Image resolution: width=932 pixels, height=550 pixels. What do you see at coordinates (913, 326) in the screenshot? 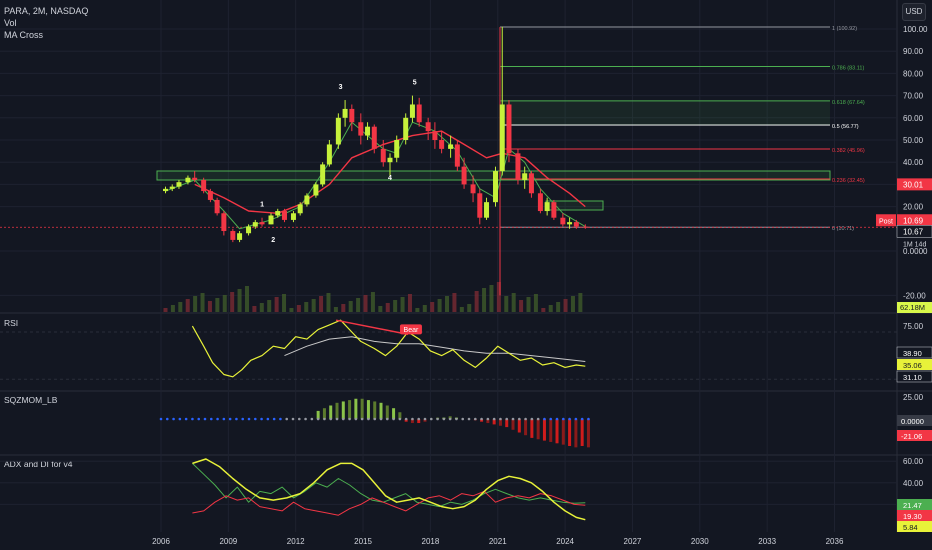
I see `rsi-y-tick: 75.00` at bounding box center [913, 326].